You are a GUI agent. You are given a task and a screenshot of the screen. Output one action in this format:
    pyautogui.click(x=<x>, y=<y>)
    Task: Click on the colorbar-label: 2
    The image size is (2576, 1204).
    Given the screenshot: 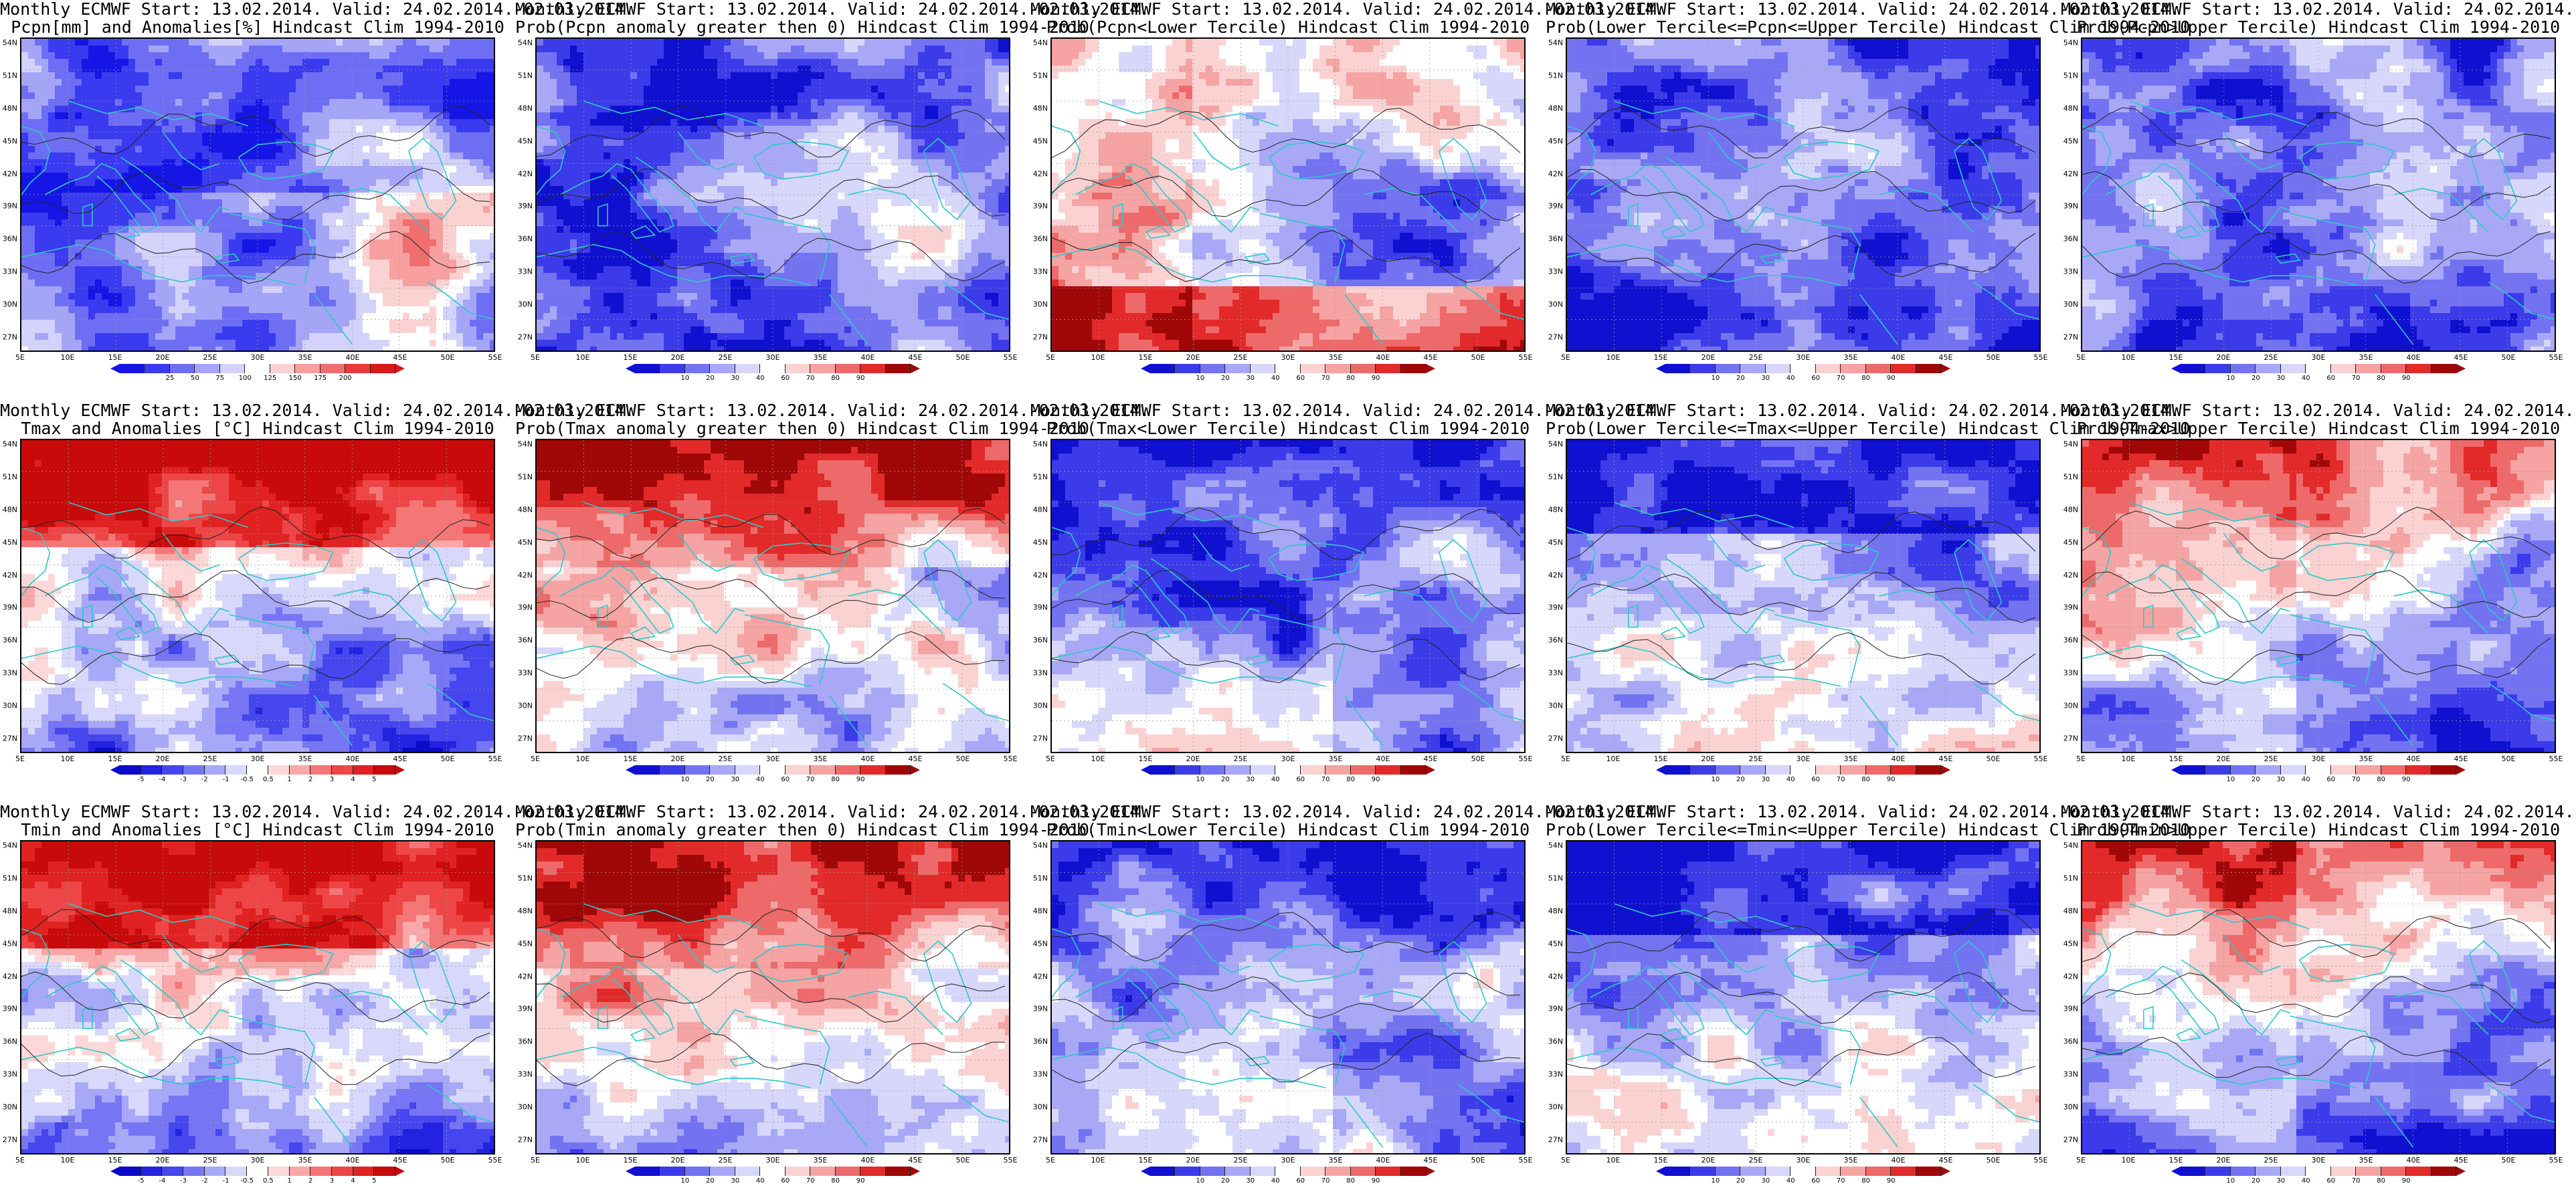 What is the action you would take?
    pyautogui.click(x=310, y=779)
    